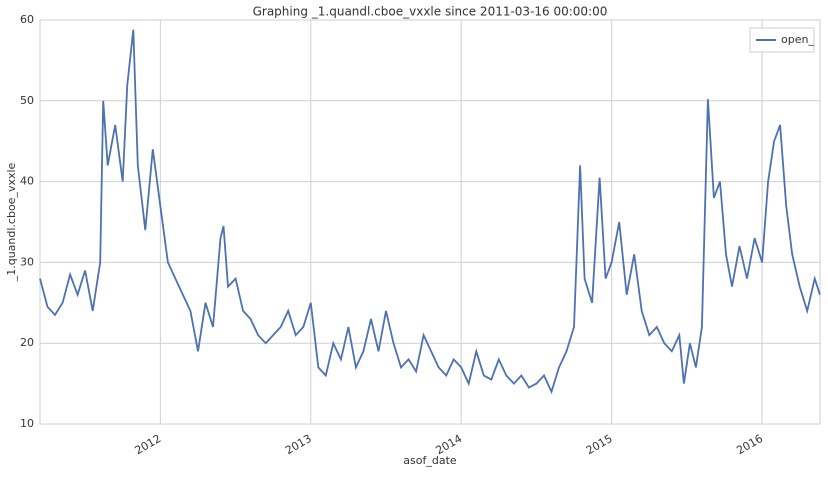 The image size is (828, 477). Describe the element at coordinates (27, 342) in the screenshot. I see `y-tick-label: 20` at that location.